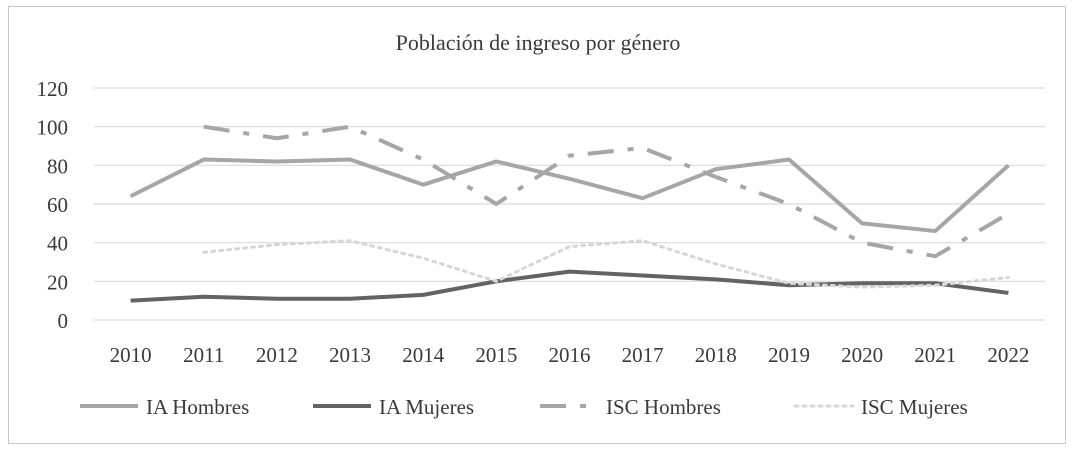  Describe the element at coordinates (53, 128) in the screenshot. I see `y-tick-label: 100` at that location.